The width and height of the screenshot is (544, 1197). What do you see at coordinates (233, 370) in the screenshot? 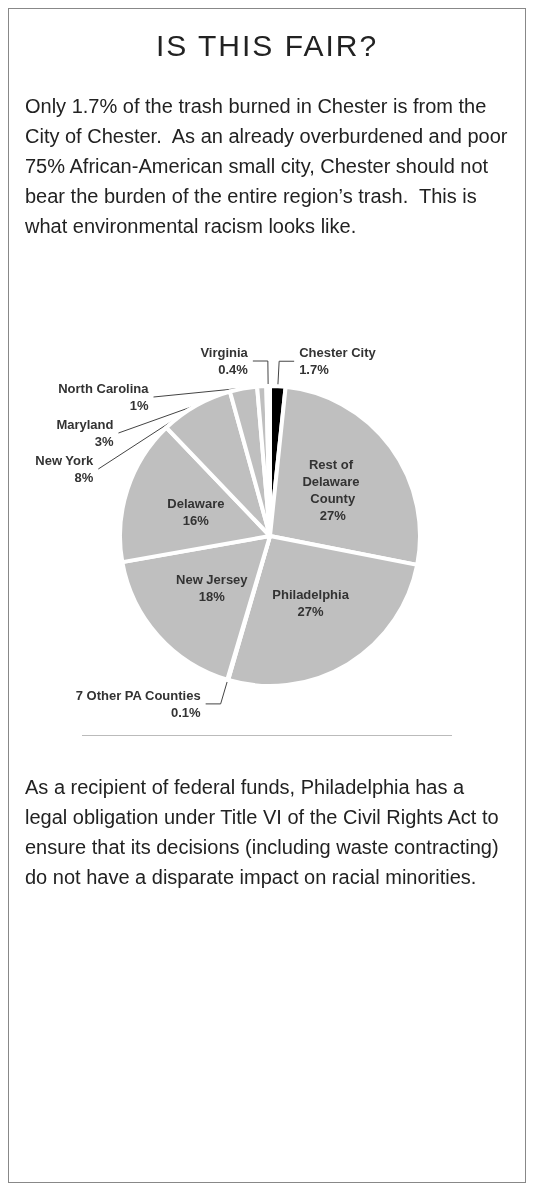
I see `data-label: 0.4%` at bounding box center [233, 370].